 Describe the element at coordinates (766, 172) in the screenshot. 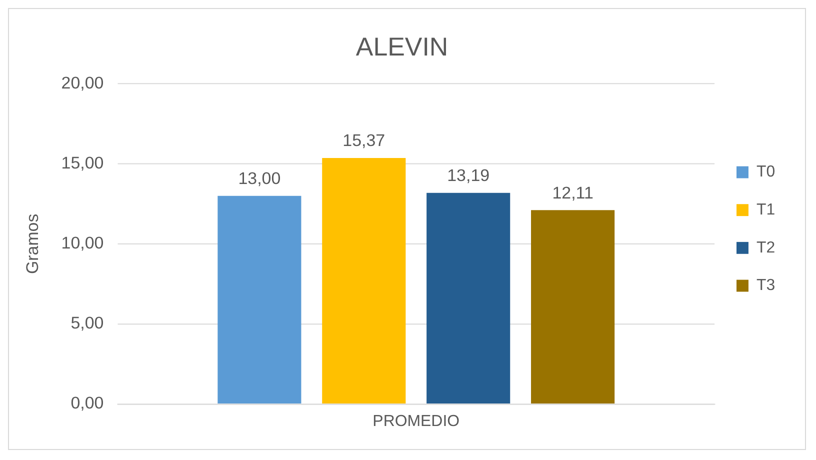

I see `legend-label: T0` at that location.